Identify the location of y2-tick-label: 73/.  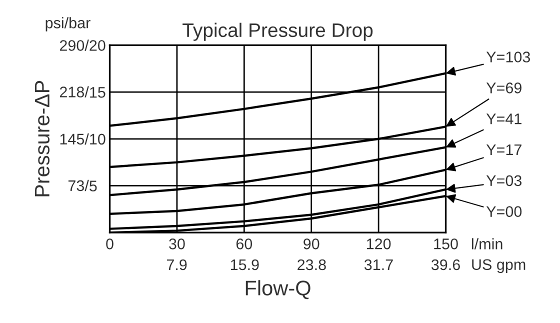
(78, 186).